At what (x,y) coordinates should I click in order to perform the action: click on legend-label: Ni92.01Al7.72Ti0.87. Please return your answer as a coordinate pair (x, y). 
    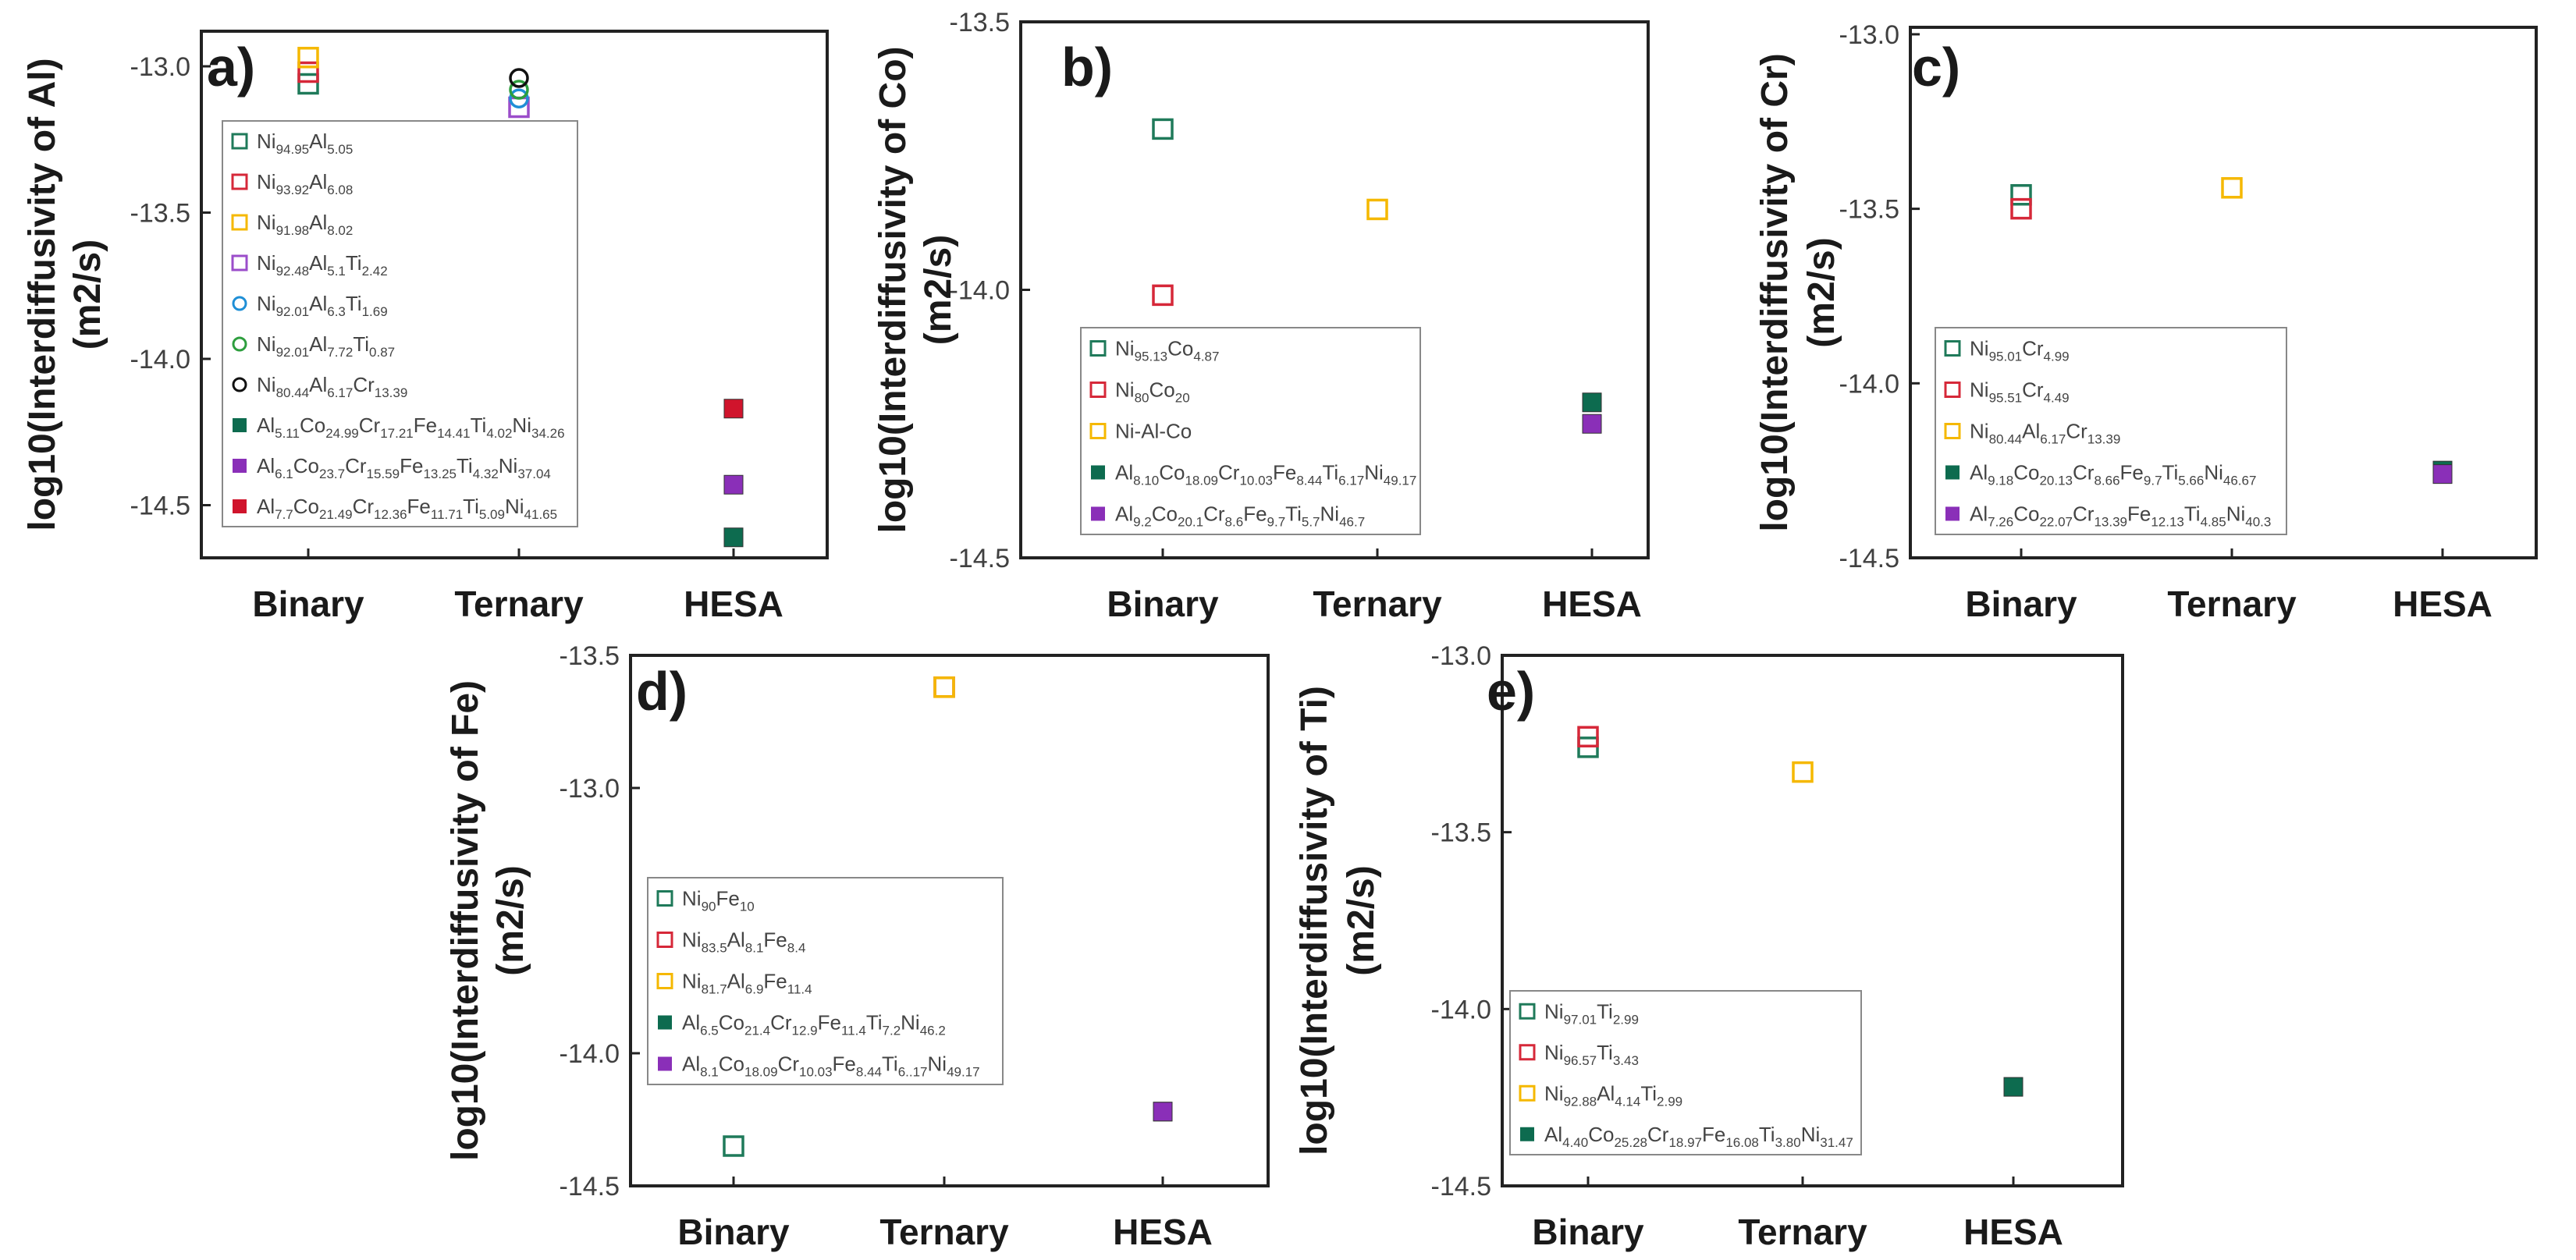
    Looking at the image, I should click on (326, 346).